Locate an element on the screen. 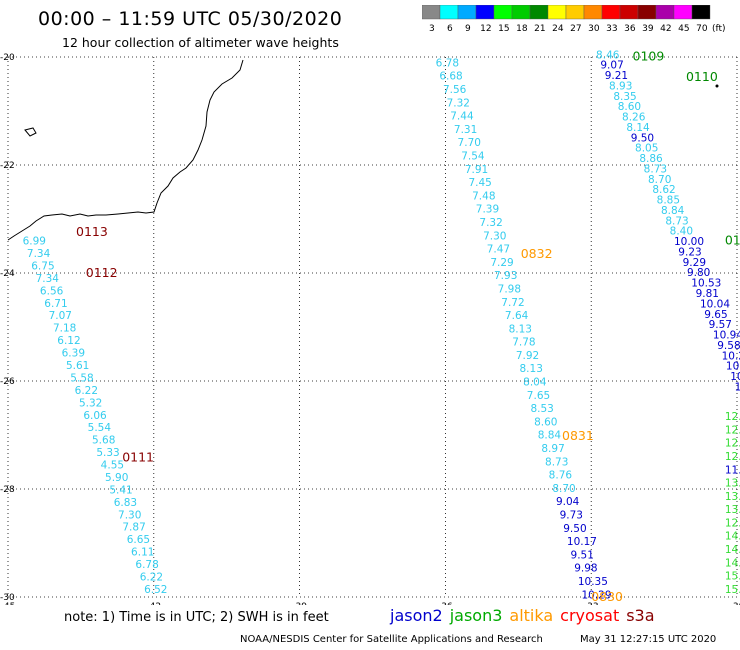  swh-value: 7.29 is located at coordinates (501, 263).